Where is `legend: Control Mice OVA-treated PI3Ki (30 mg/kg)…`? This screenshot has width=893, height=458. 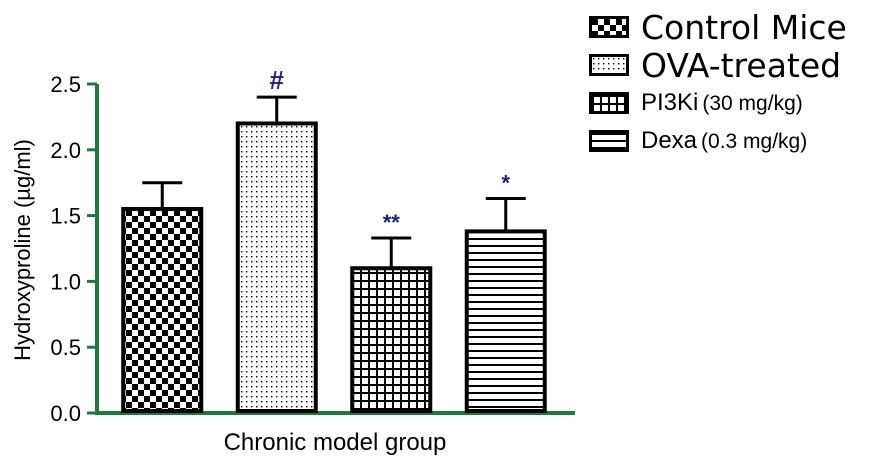 legend: Control Mice OVA-treated PI3Ki (30 mg/kg)… is located at coordinates (739, 84).